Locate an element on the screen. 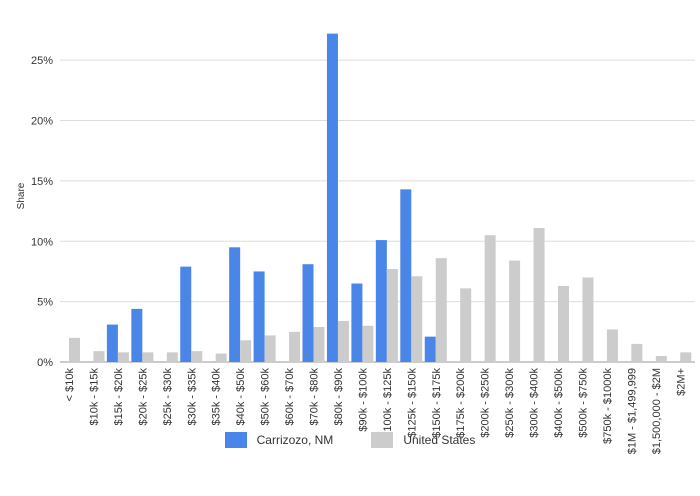  x-tick-label: $15k - $20k is located at coordinates (119, 397).